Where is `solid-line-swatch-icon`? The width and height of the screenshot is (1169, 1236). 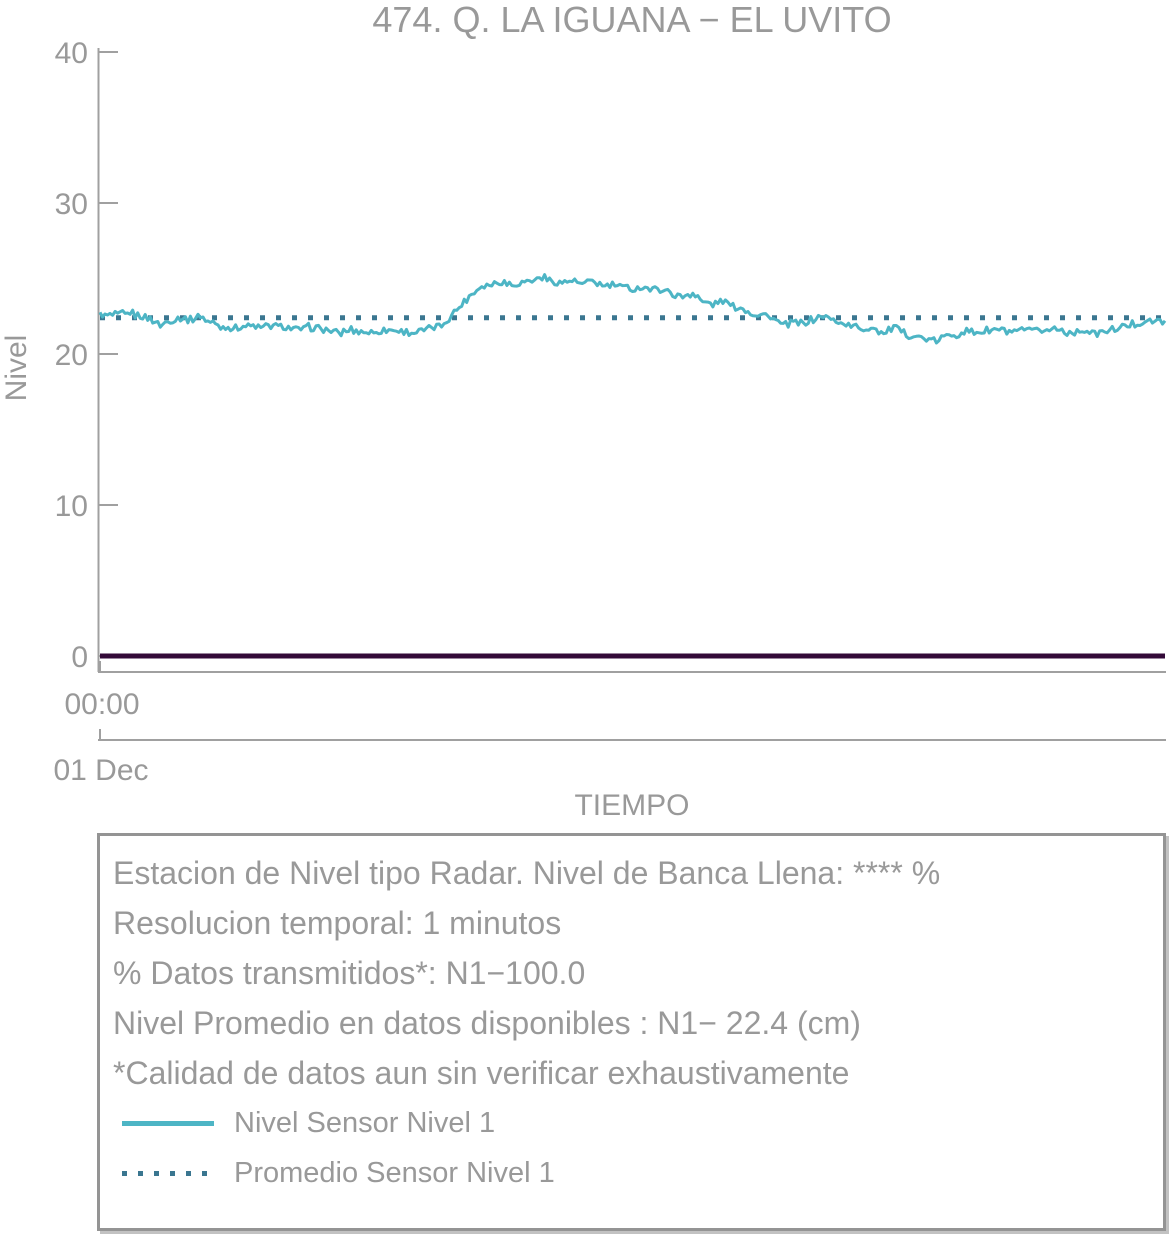
solid-line-swatch-icon is located at coordinates (168, 1123).